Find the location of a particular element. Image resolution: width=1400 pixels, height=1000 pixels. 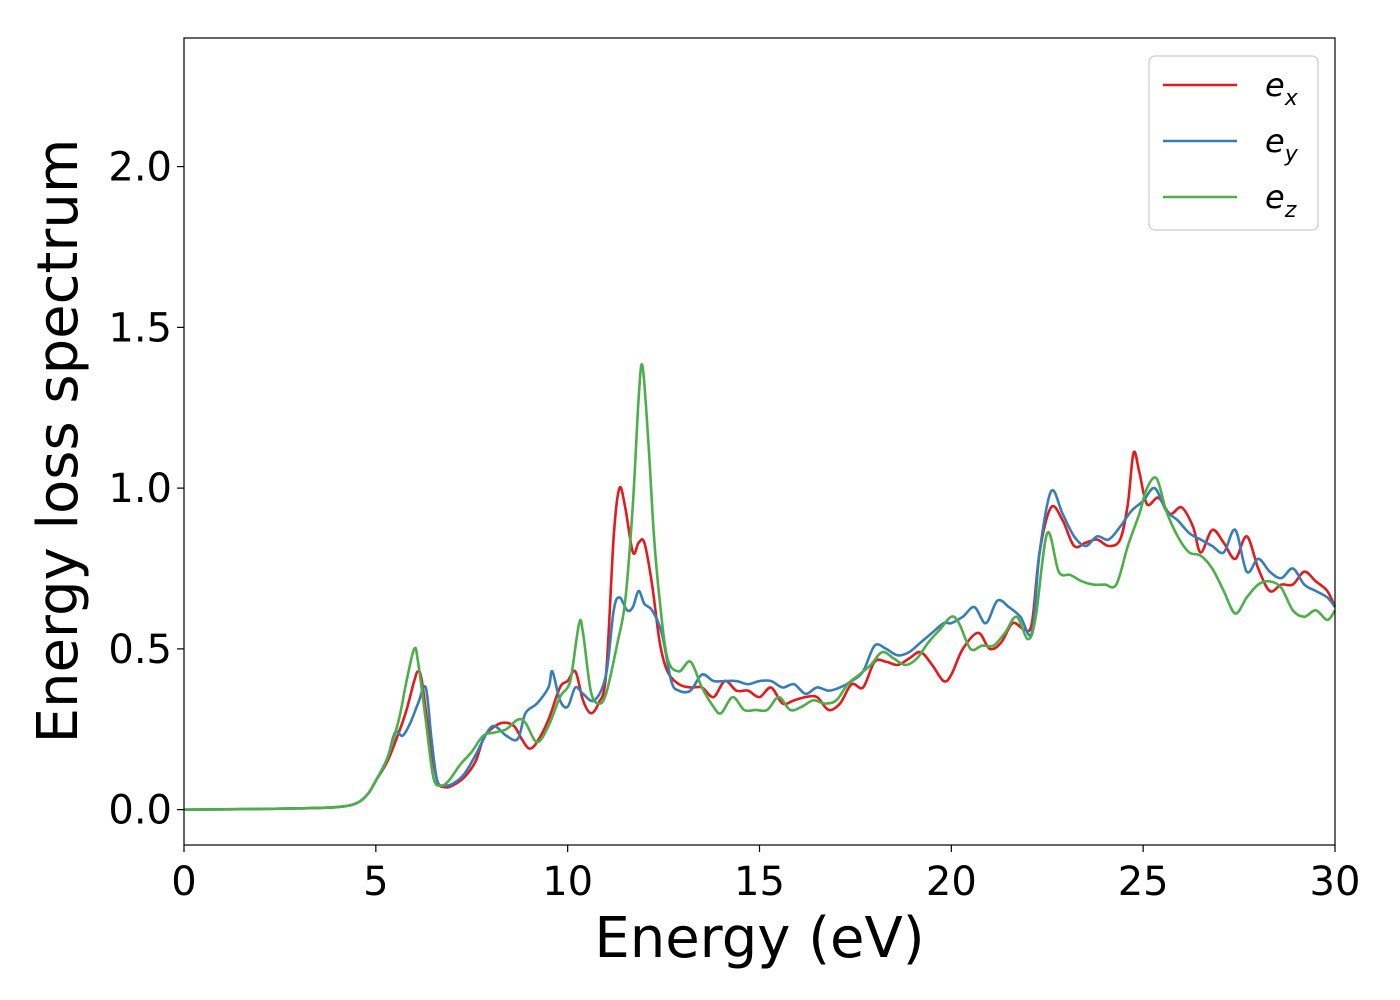

legend-label: ez is located at coordinates (1281, 200).